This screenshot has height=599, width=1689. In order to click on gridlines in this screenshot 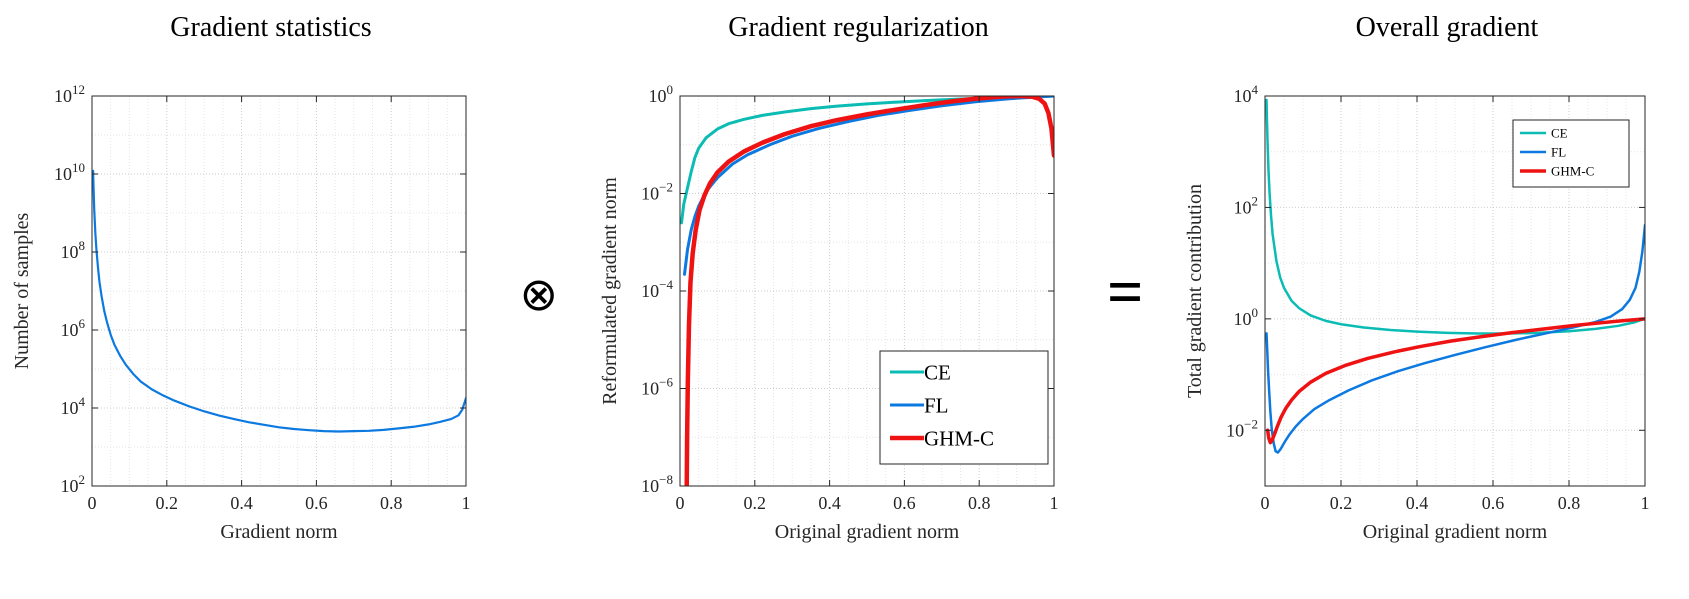, I will do `click(1455, 291)`.